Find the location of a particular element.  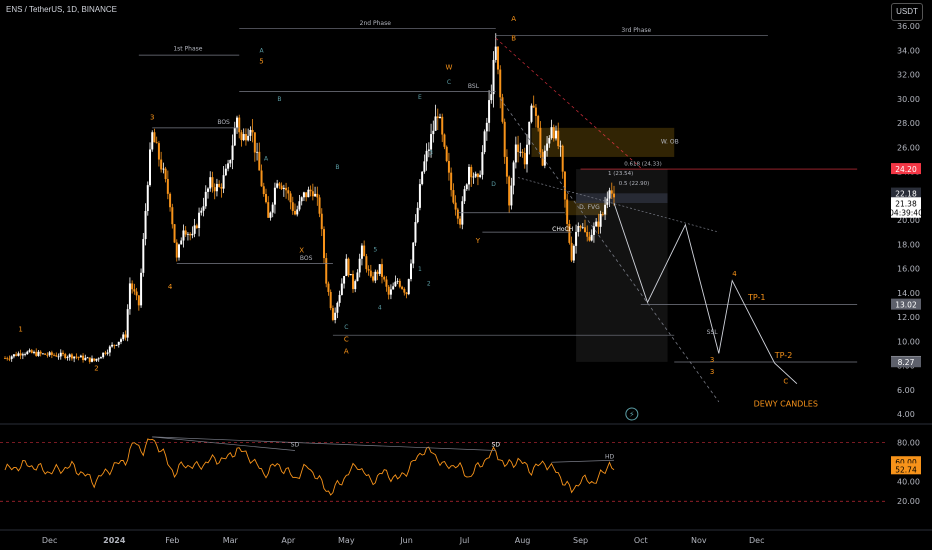

wave-label-teal: D is located at coordinates (493, 184).